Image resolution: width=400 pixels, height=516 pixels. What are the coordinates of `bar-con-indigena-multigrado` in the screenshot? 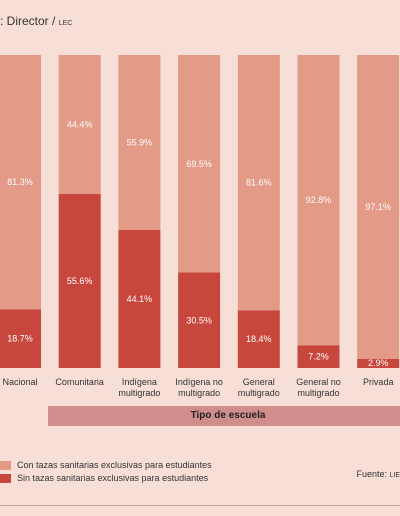 It's located at (139, 142).